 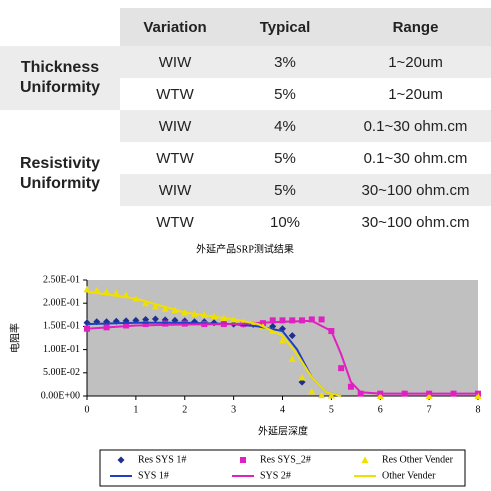 What do you see at coordinates (153, 475) in the screenshot?
I see `legend-label: SYS 1#` at bounding box center [153, 475].